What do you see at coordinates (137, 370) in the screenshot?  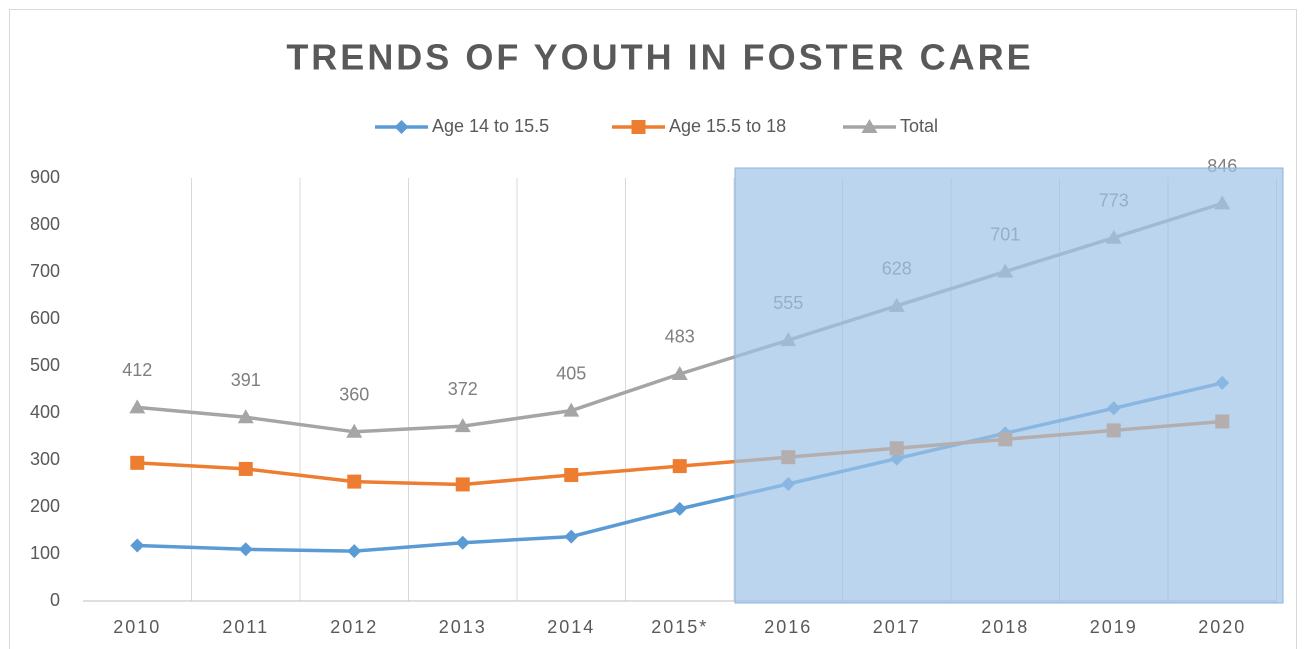 I see `data-label: 412` at bounding box center [137, 370].